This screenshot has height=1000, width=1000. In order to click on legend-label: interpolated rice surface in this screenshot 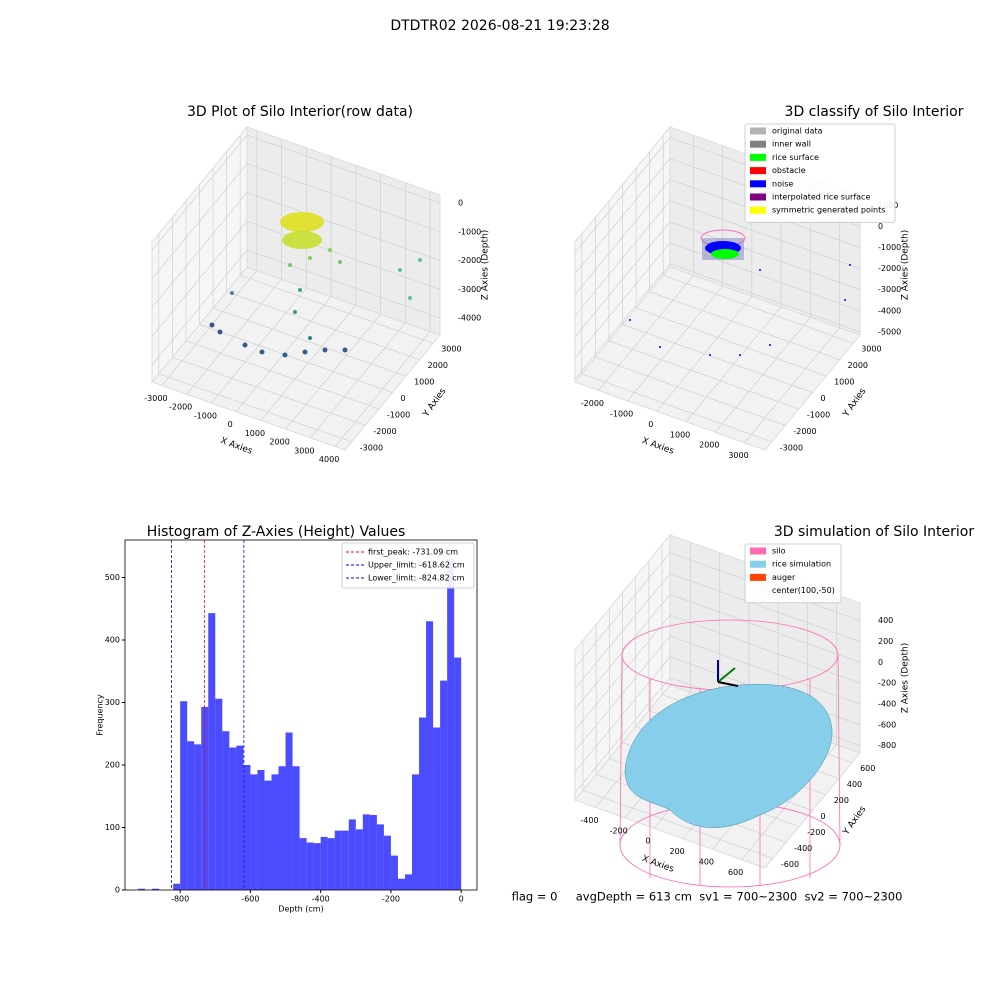, I will do `click(821, 197)`.